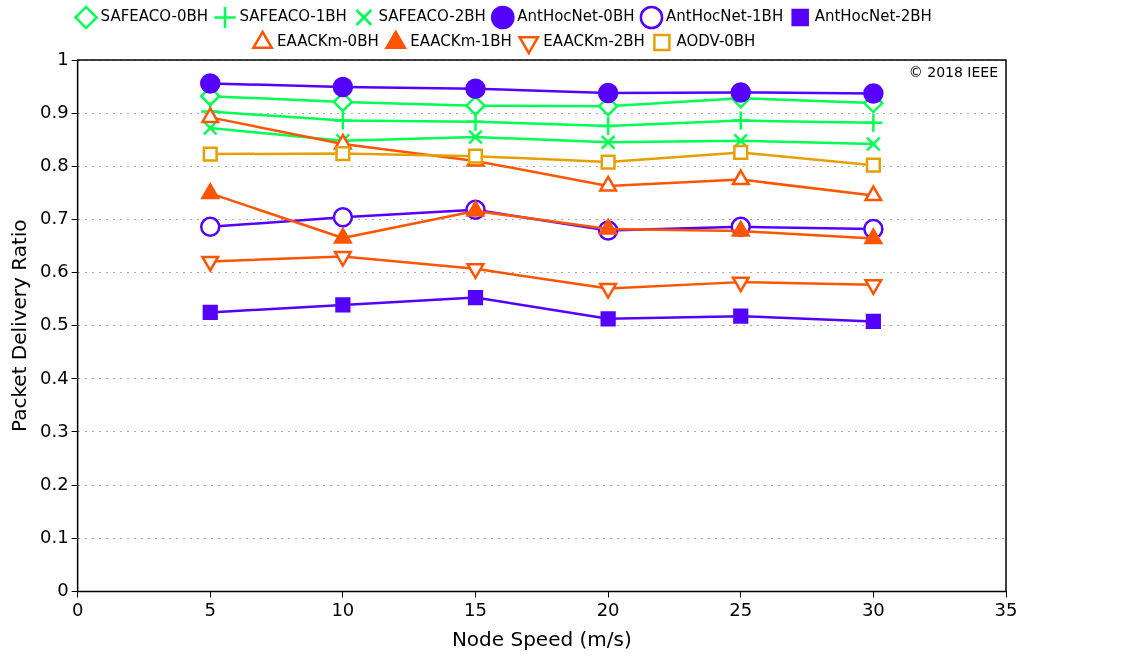 This screenshot has height=662, width=1121. Describe the element at coordinates (475, 609) in the screenshot. I see `x-tick-label: 15` at that location.